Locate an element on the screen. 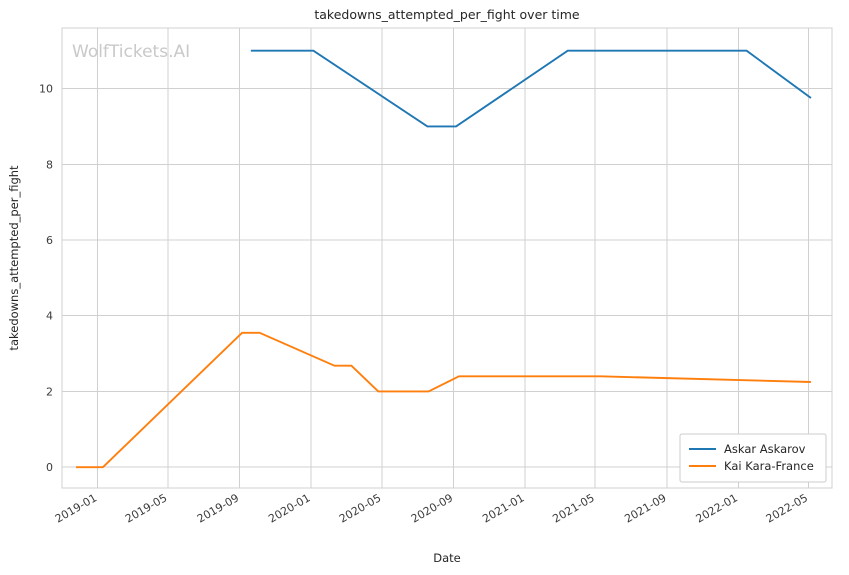 Image resolution: width=849 pixels, height=575 pixels. legend-label-1: Askar Askarov is located at coordinates (765, 449).